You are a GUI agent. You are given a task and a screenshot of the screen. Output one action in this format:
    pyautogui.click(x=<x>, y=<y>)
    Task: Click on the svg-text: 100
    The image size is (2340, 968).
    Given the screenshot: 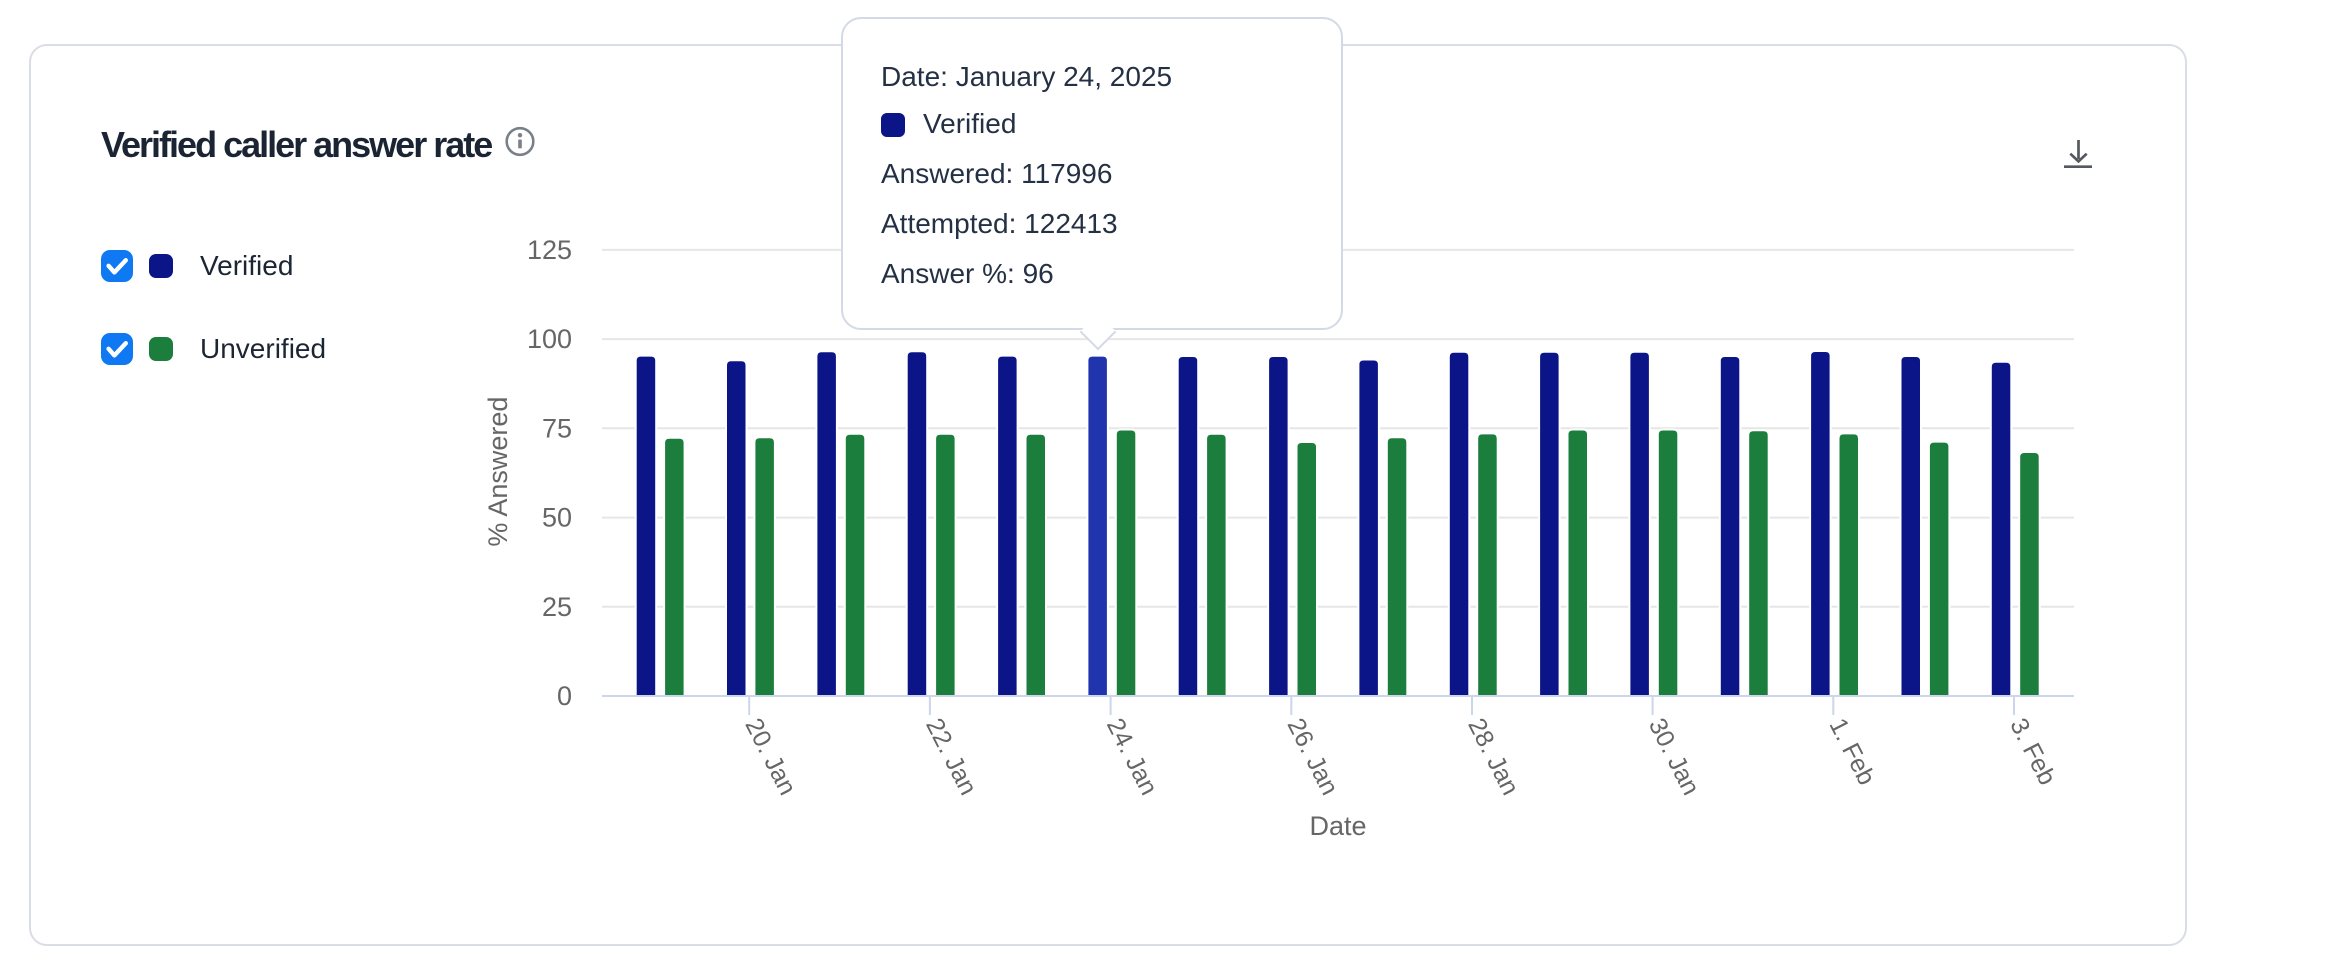 What is the action you would take?
    pyautogui.click(x=549, y=339)
    